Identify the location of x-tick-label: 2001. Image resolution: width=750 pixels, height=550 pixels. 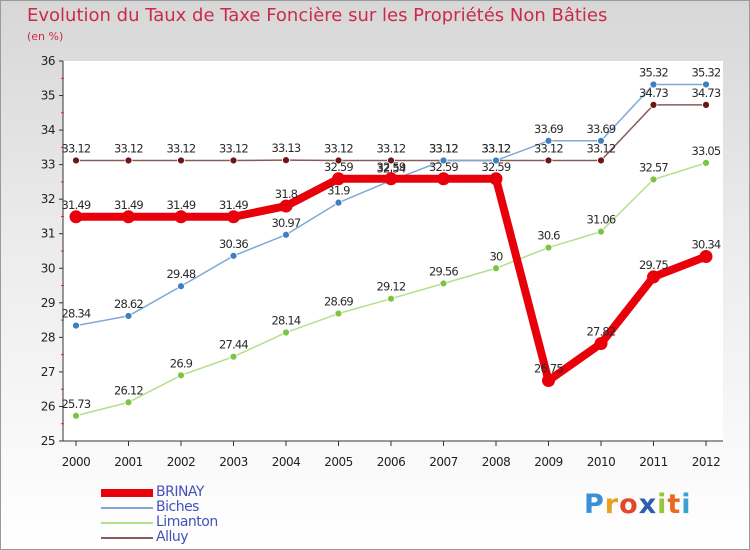
(128, 462).